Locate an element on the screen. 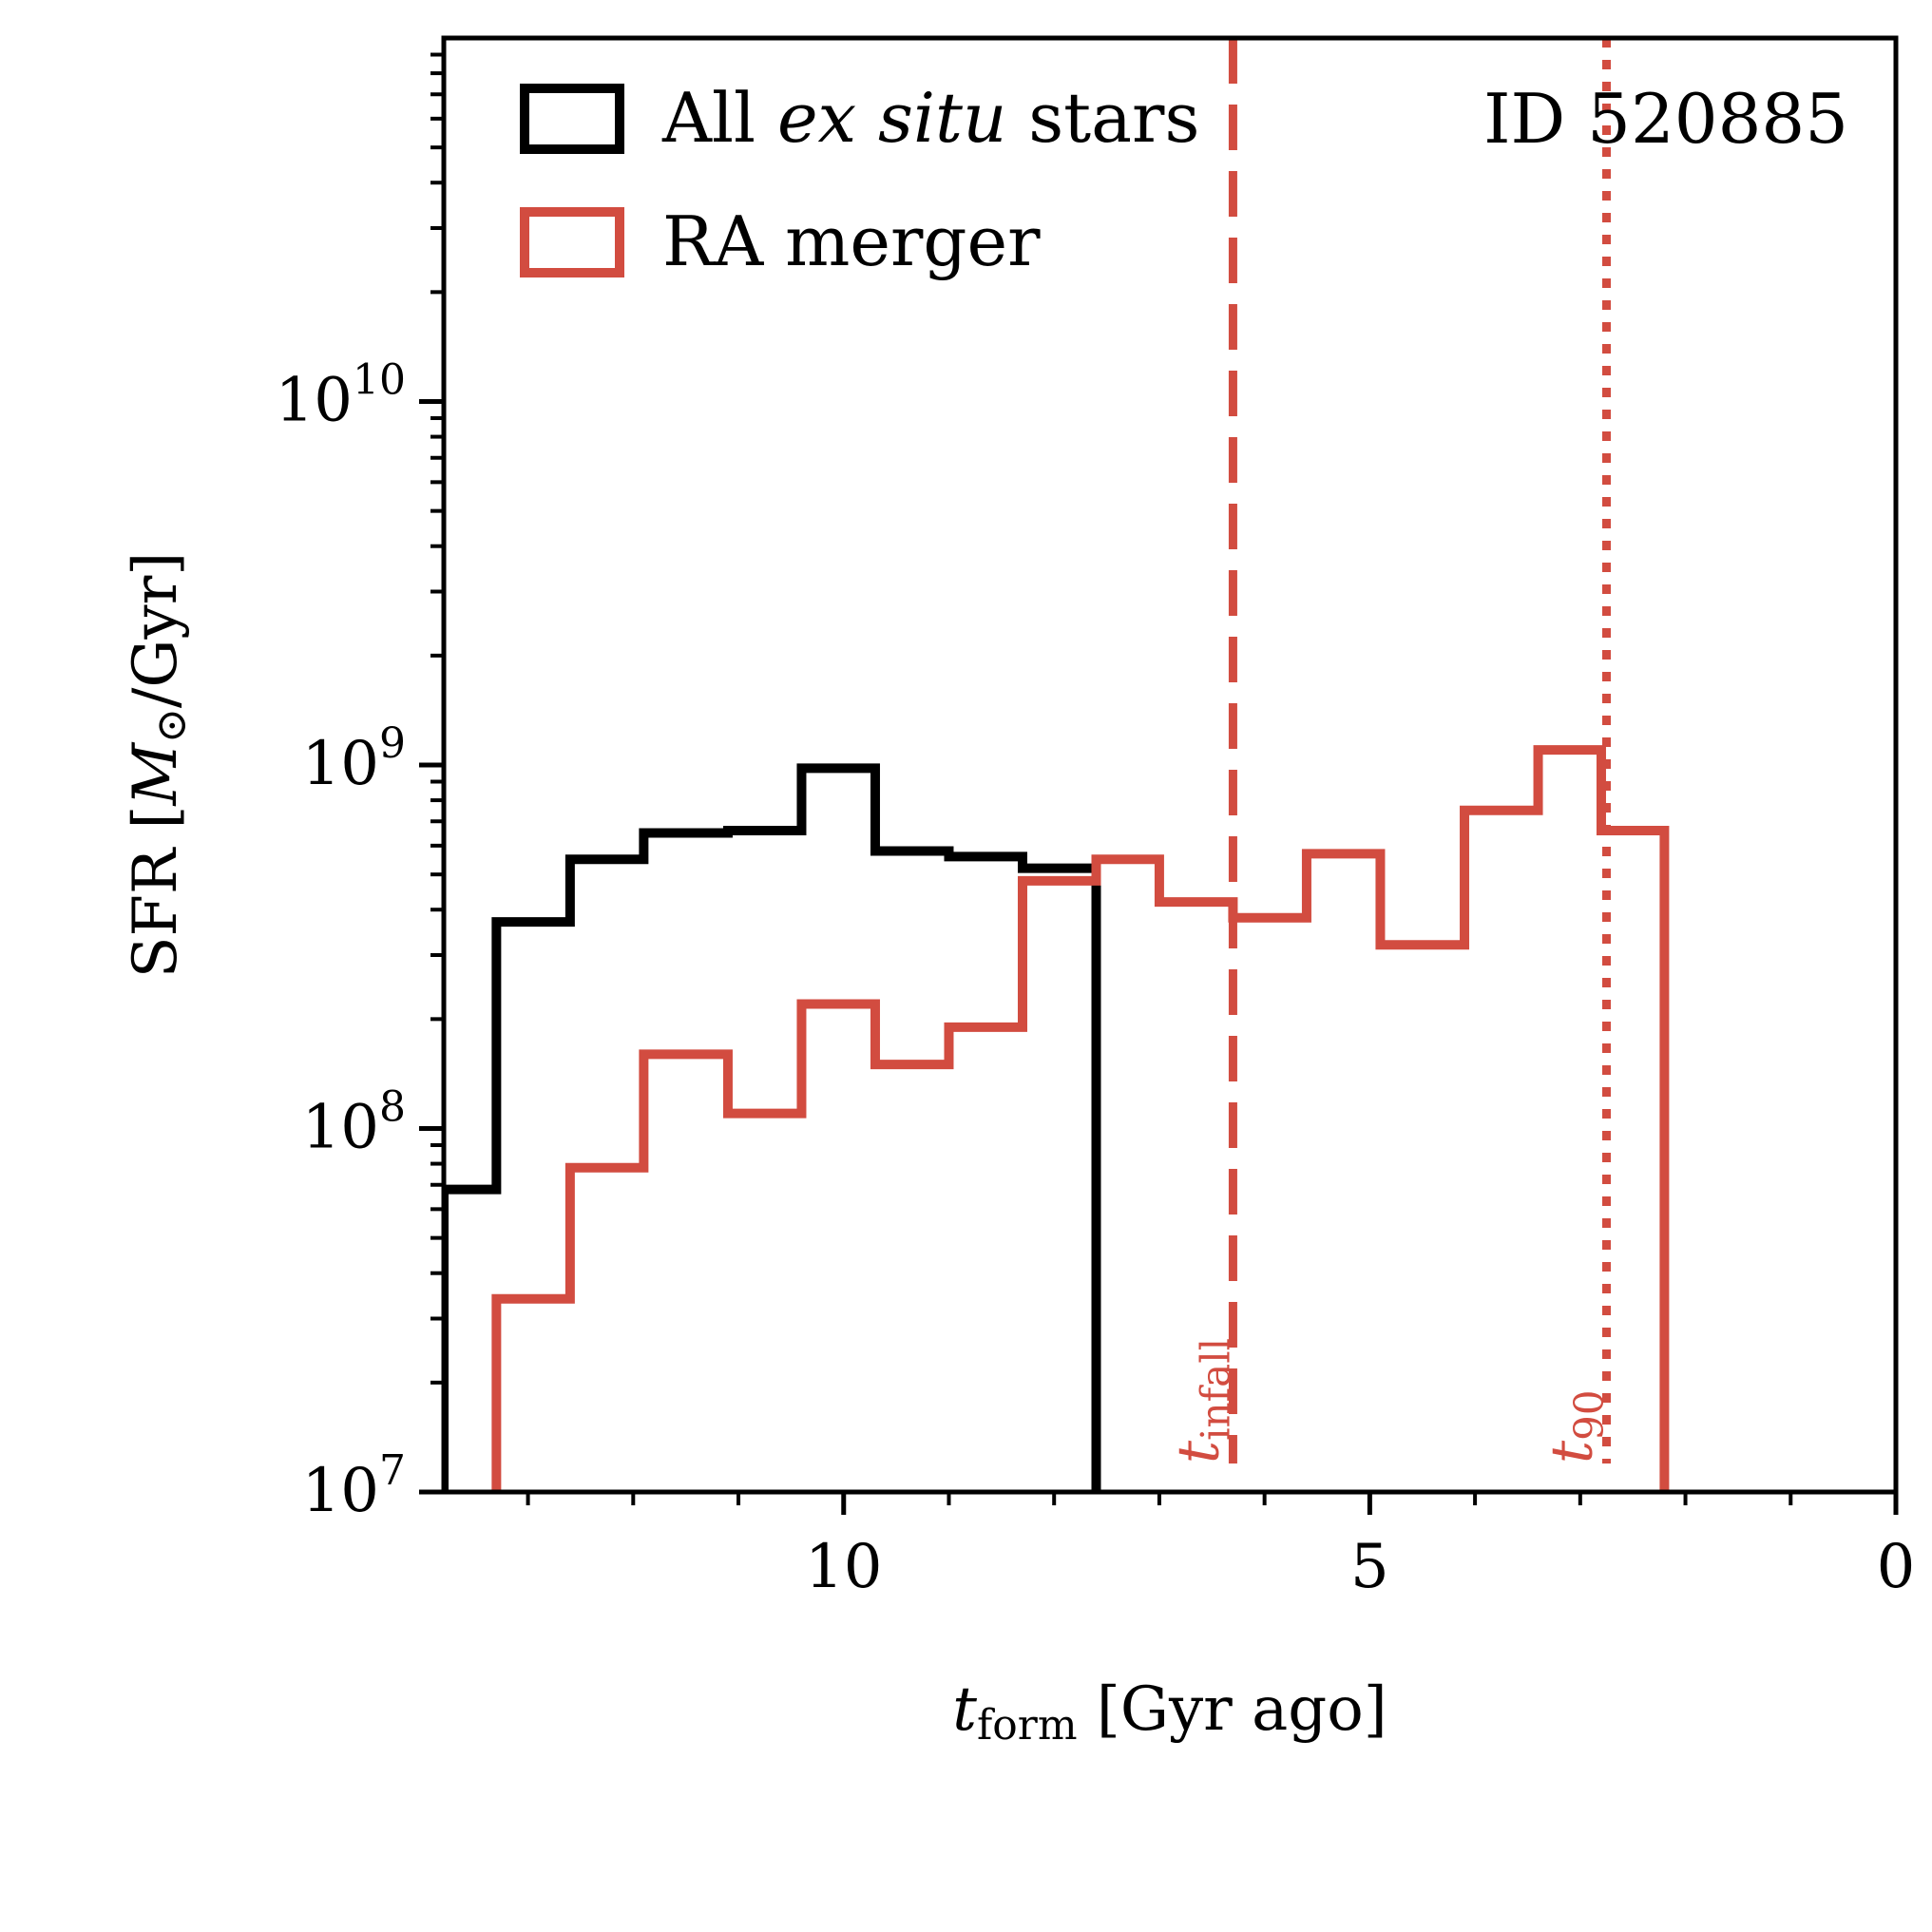 Image resolution: width=1932 pixels, height=1932 pixels. y-axis-label-sub: ⊙ is located at coordinates (171, 725).